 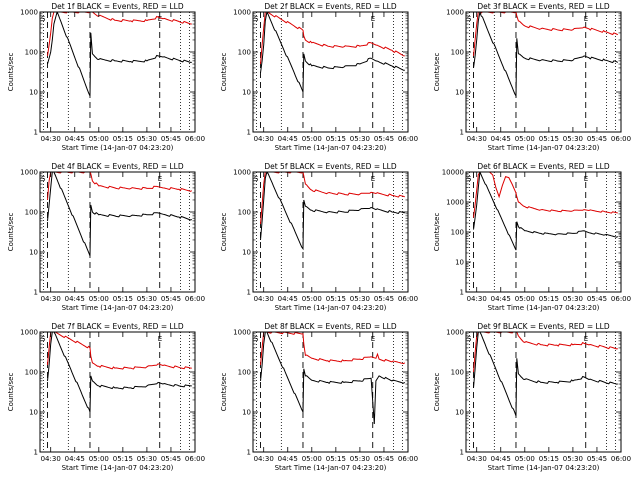 I want to click on panel-title: Det 3f BLACK = Events, RED = LLD, so click(x=543, y=6).